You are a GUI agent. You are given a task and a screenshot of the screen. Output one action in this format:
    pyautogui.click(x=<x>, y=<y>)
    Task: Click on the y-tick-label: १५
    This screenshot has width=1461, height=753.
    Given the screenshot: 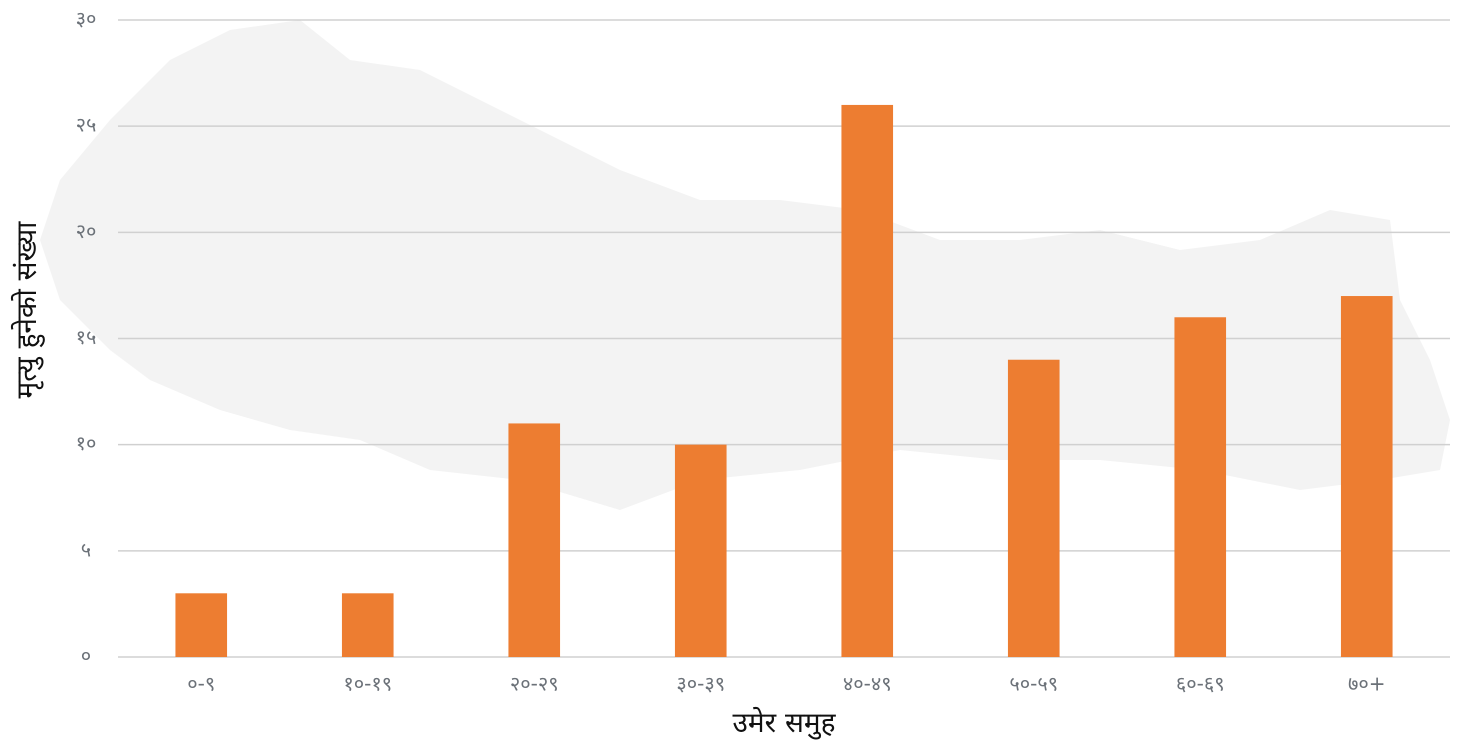 What is the action you would take?
    pyautogui.click(x=86, y=337)
    